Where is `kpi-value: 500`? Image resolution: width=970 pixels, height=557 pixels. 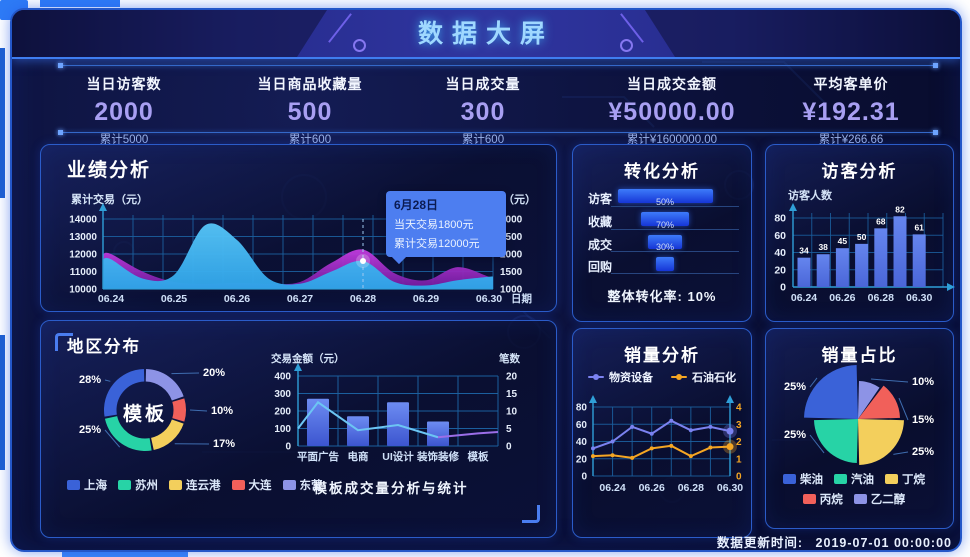
kpi-value: 500 is located at coordinates (310, 112).